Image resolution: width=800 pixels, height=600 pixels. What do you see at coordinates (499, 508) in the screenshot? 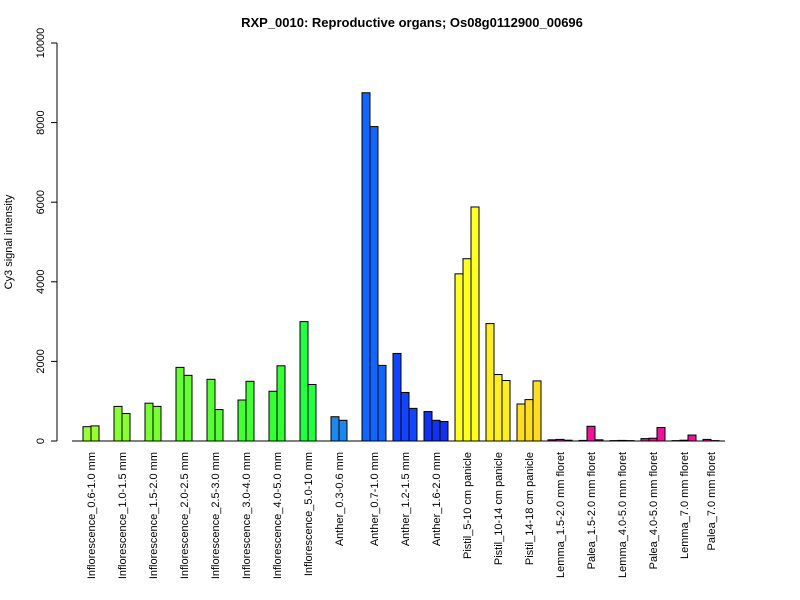
I see `x-category-label: Pistil_10-14 cm panicle` at bounding box center [499, 508].